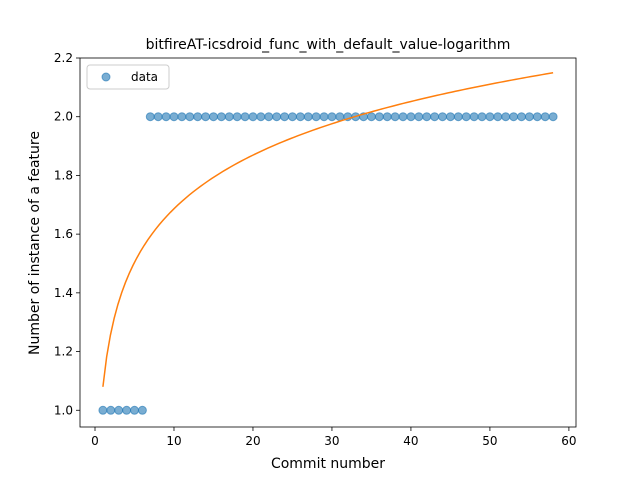 The image size is (640, 480). What do you see at coordinates (328, 464) in the screenshot?
I see `x-axis-label: Commit number` at bounding box center [328, 464].